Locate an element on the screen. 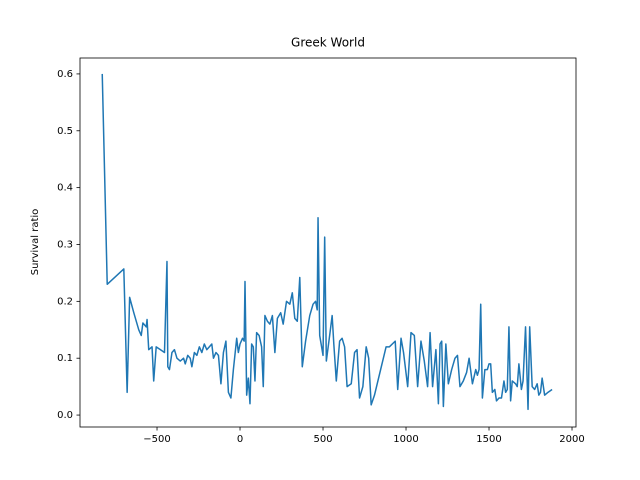 The width and height of the screenshot is (640, 480). x-tick-label: 1500 is located at coordinates (488, 439).